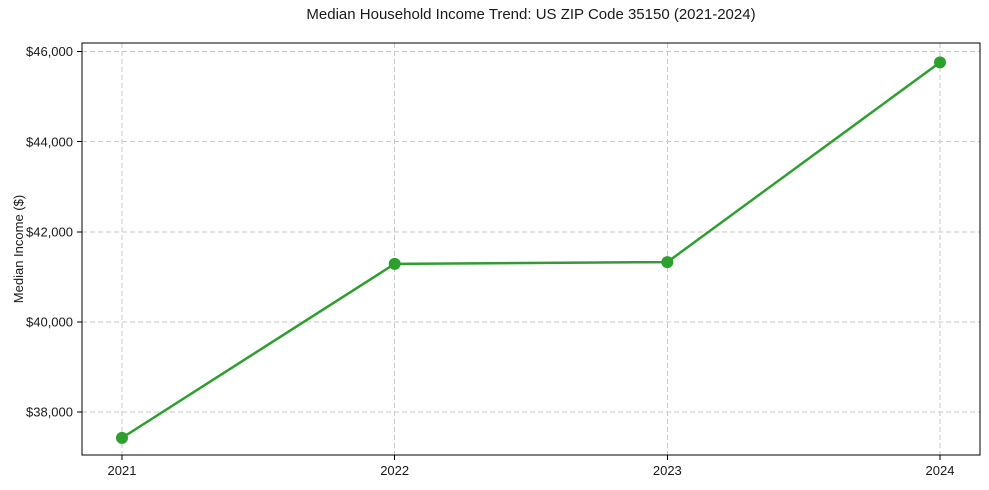  I want to click on x-tick-label: 2023, so click(667, 470).